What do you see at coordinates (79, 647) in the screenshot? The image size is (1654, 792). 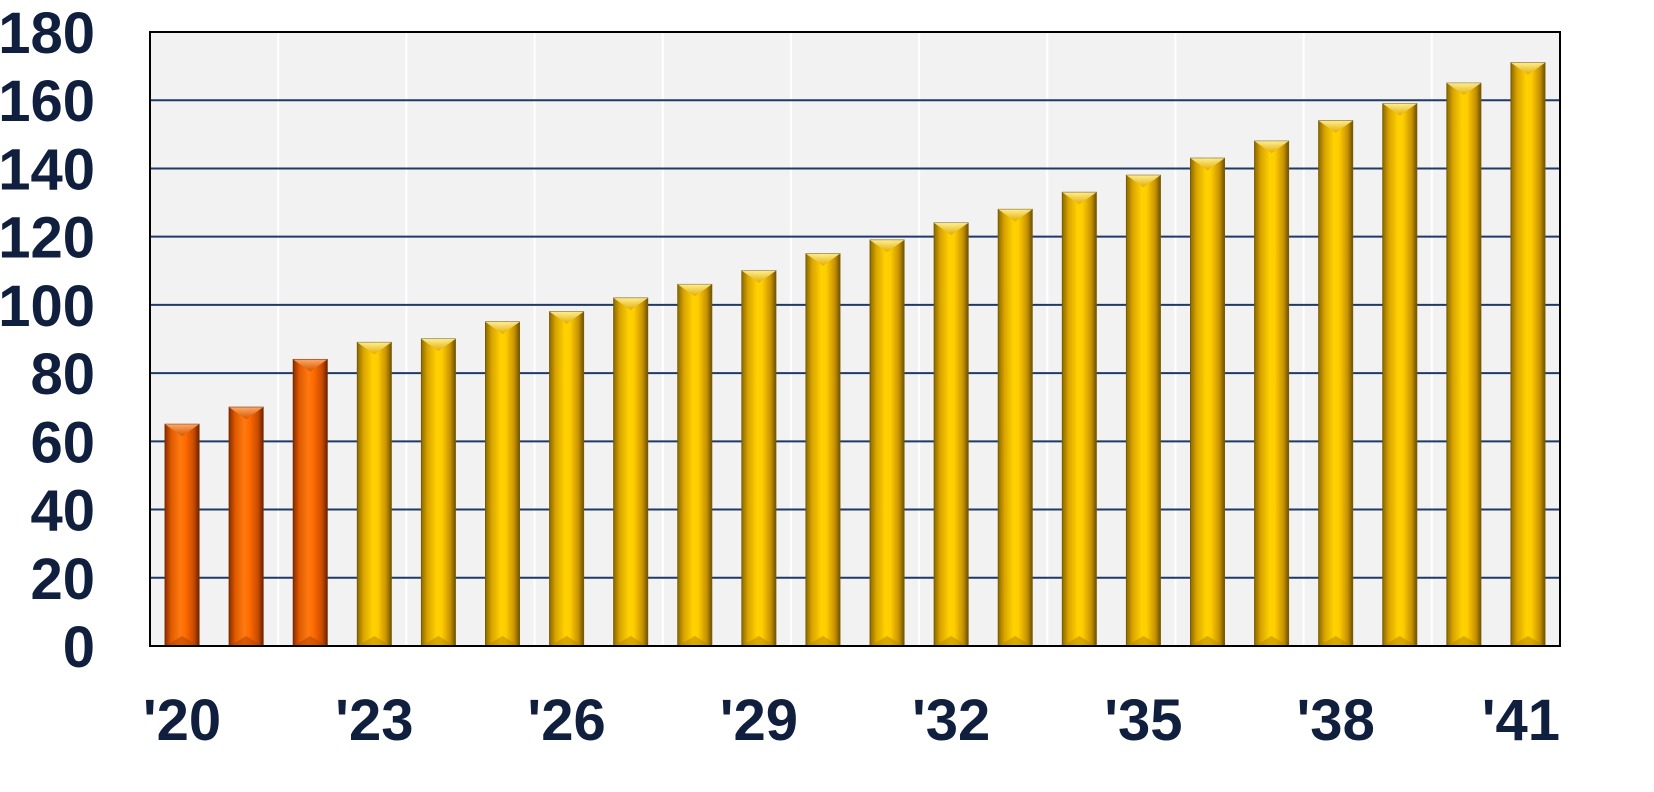 I see `y-tick-label: 0` at bounding box center [79, 647].